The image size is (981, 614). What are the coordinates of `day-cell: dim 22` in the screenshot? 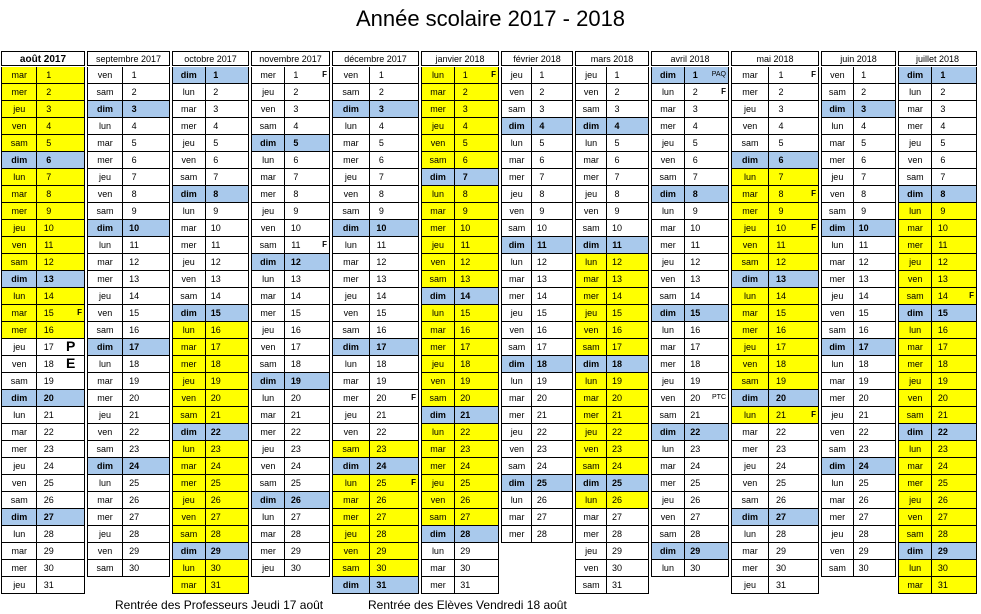 It's located at (690, 432).